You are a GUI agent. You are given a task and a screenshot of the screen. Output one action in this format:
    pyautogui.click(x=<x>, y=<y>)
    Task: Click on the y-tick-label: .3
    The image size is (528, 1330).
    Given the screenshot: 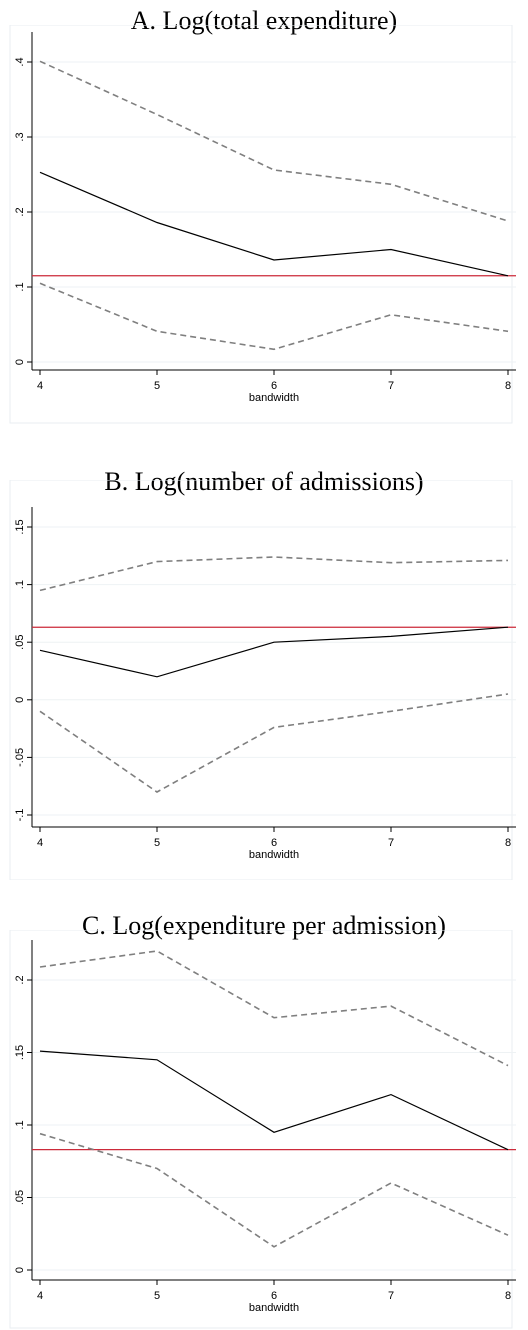 What is the action you would take?
    pyautogui.click(x=20, y=136)
    